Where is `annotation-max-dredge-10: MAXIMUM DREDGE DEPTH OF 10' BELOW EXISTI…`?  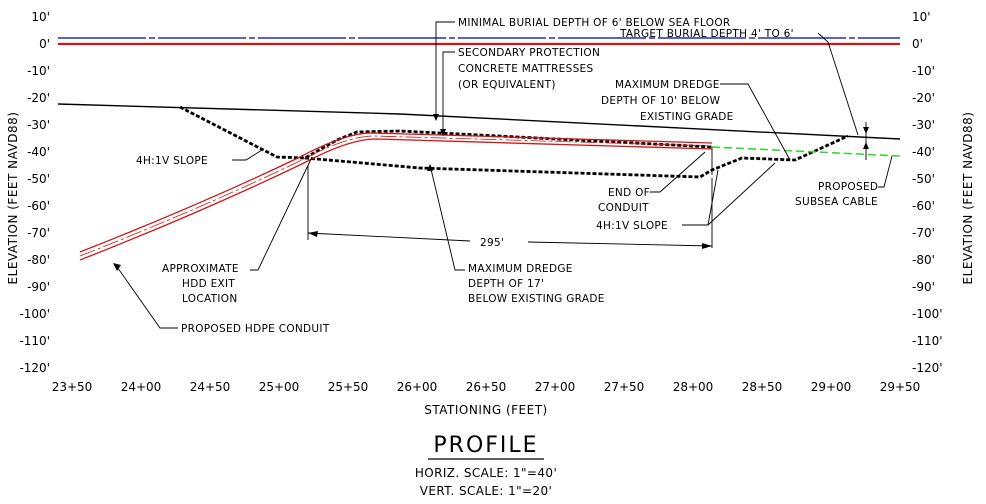 annotation-max-dredge-10: MAXIMUM DREDGE DEPTH OF 10' BELOW EXISTI… is located at coordinates (696, 120).